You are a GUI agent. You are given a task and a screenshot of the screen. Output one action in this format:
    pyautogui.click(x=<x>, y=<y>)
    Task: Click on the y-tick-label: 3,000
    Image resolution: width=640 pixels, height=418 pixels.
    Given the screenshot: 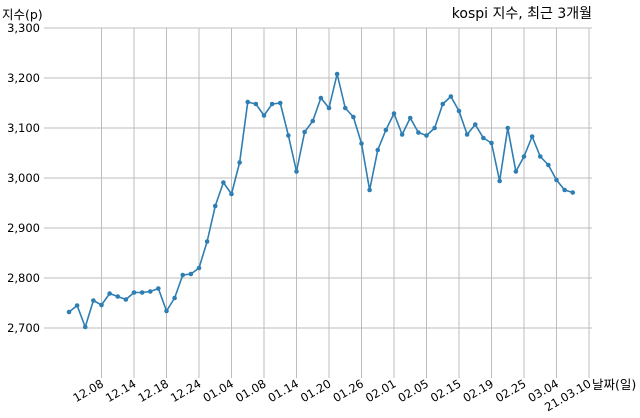 What is the action you would take?
    pyautogui.click(x=23, y=178)
    